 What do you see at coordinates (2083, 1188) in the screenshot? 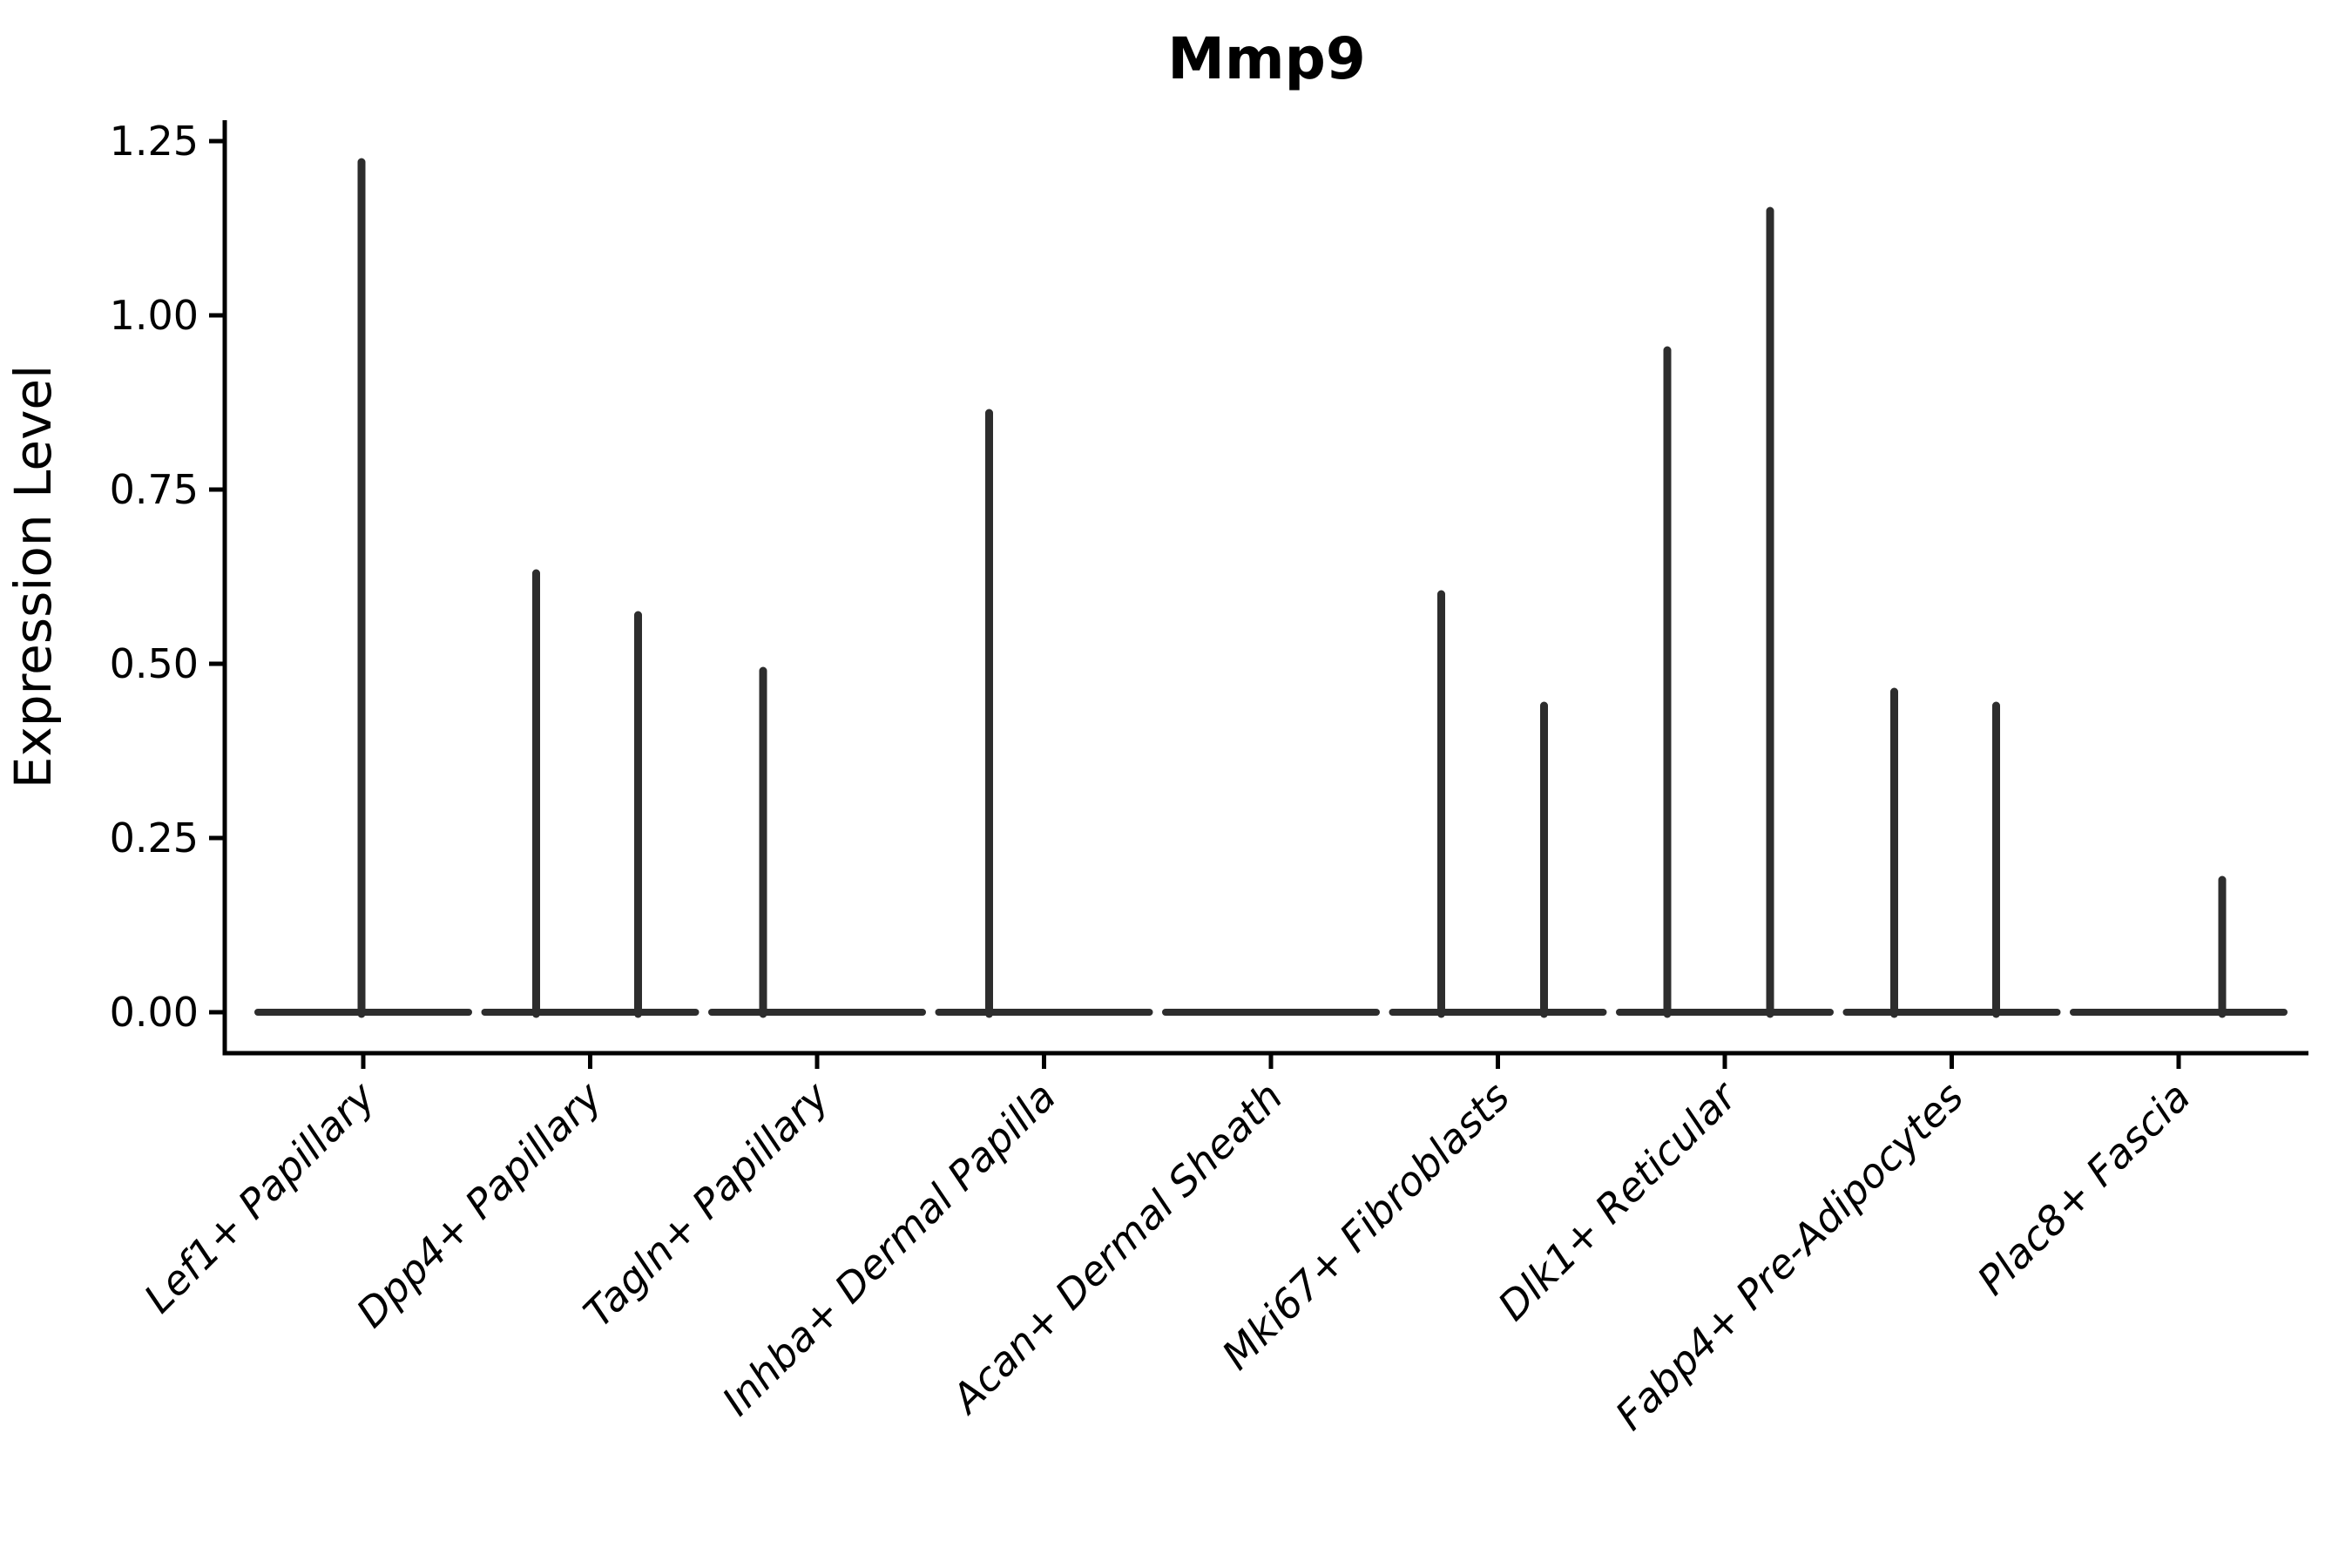
I see `x-tick-label: Plac8+ Fascia` at bounding box center [2083, 1188].